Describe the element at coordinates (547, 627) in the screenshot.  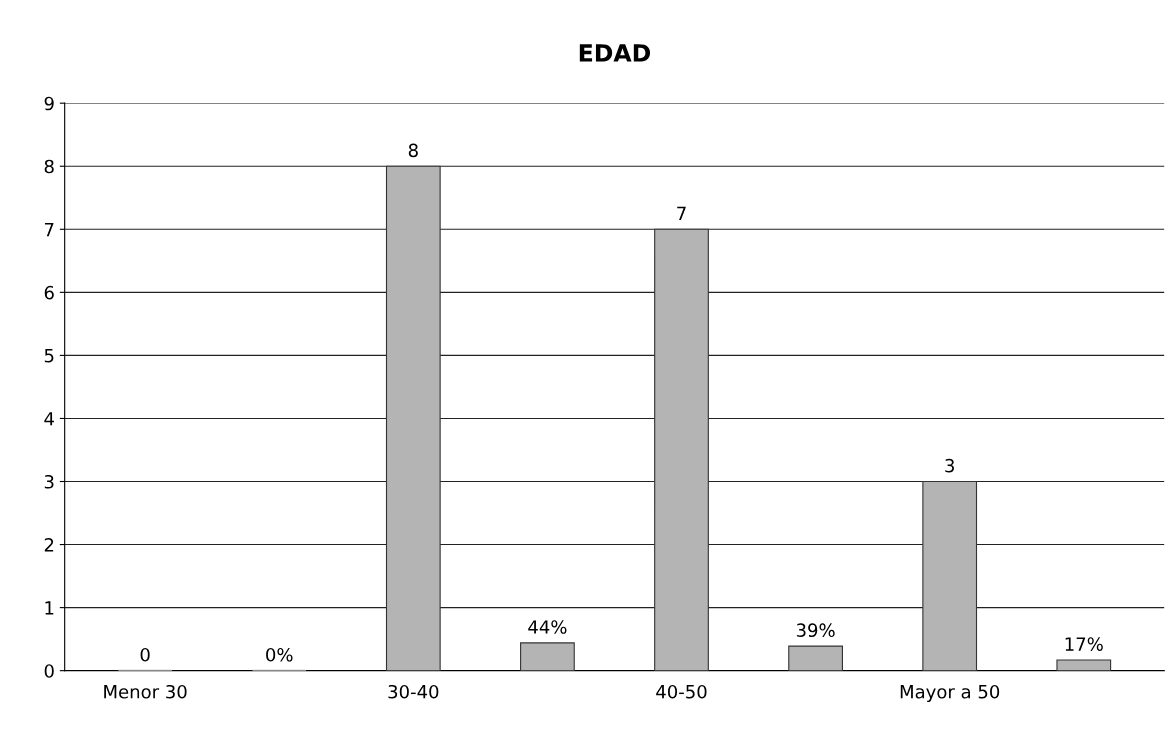
I see `data-label: 44%` at that location.